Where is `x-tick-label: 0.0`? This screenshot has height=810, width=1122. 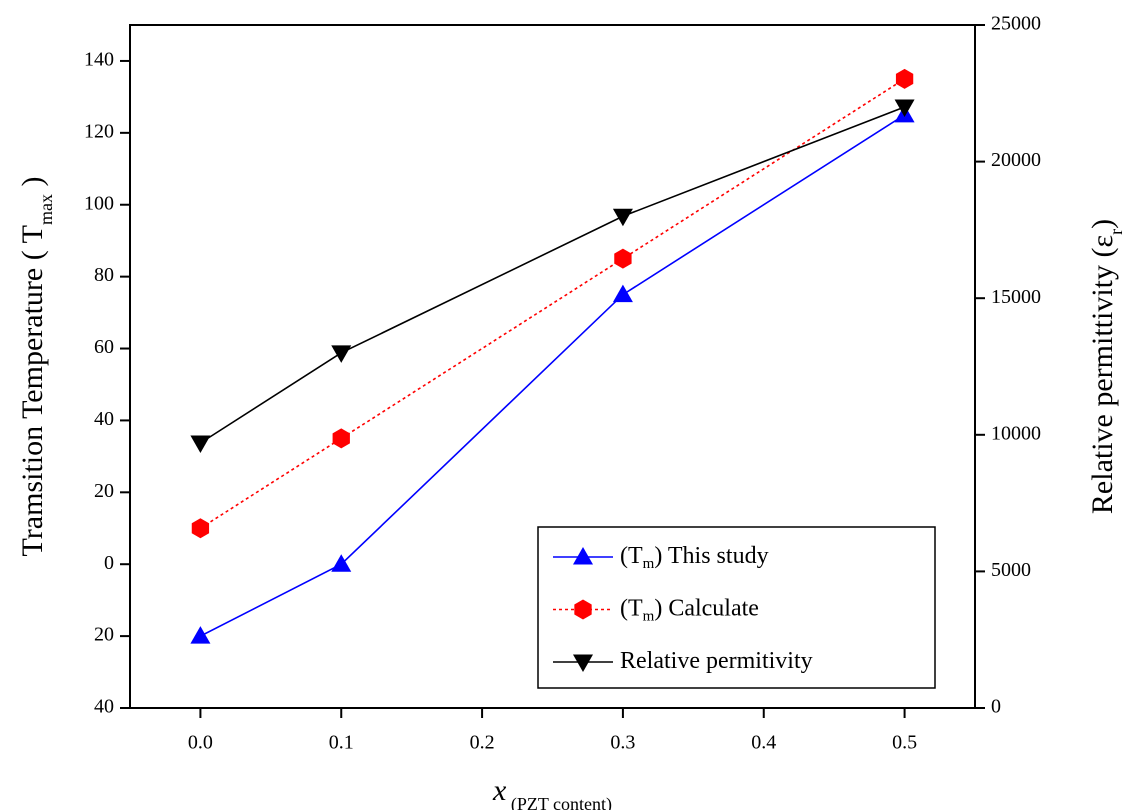 x-tick-label: 0.0 is located at coordinates (200, 743).